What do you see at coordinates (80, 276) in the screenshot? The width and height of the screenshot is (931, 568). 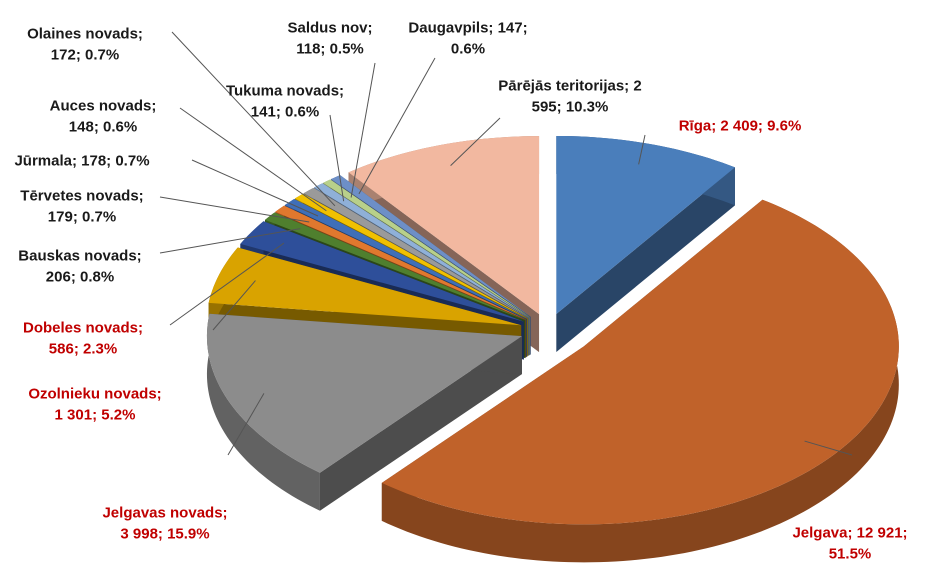 I see `data-label: 206; 0.8%` at bounding box center [80, 276].